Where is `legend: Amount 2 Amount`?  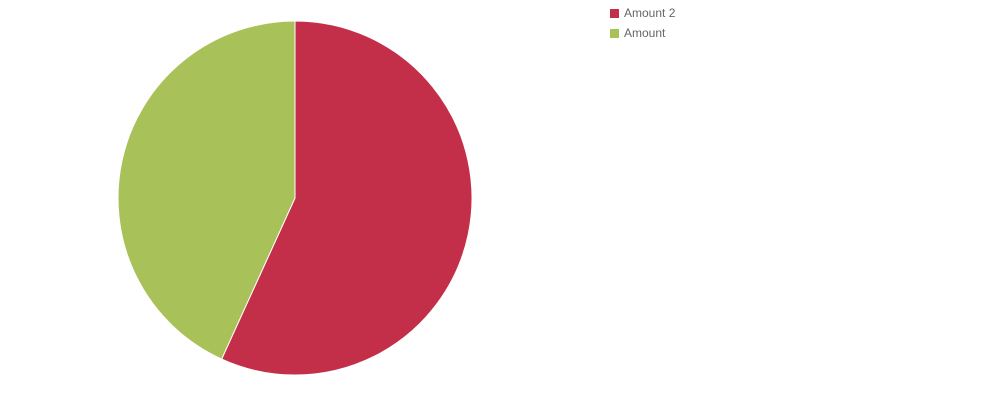
legend: Amount 2 Amount is located at coordinates (642, 23).